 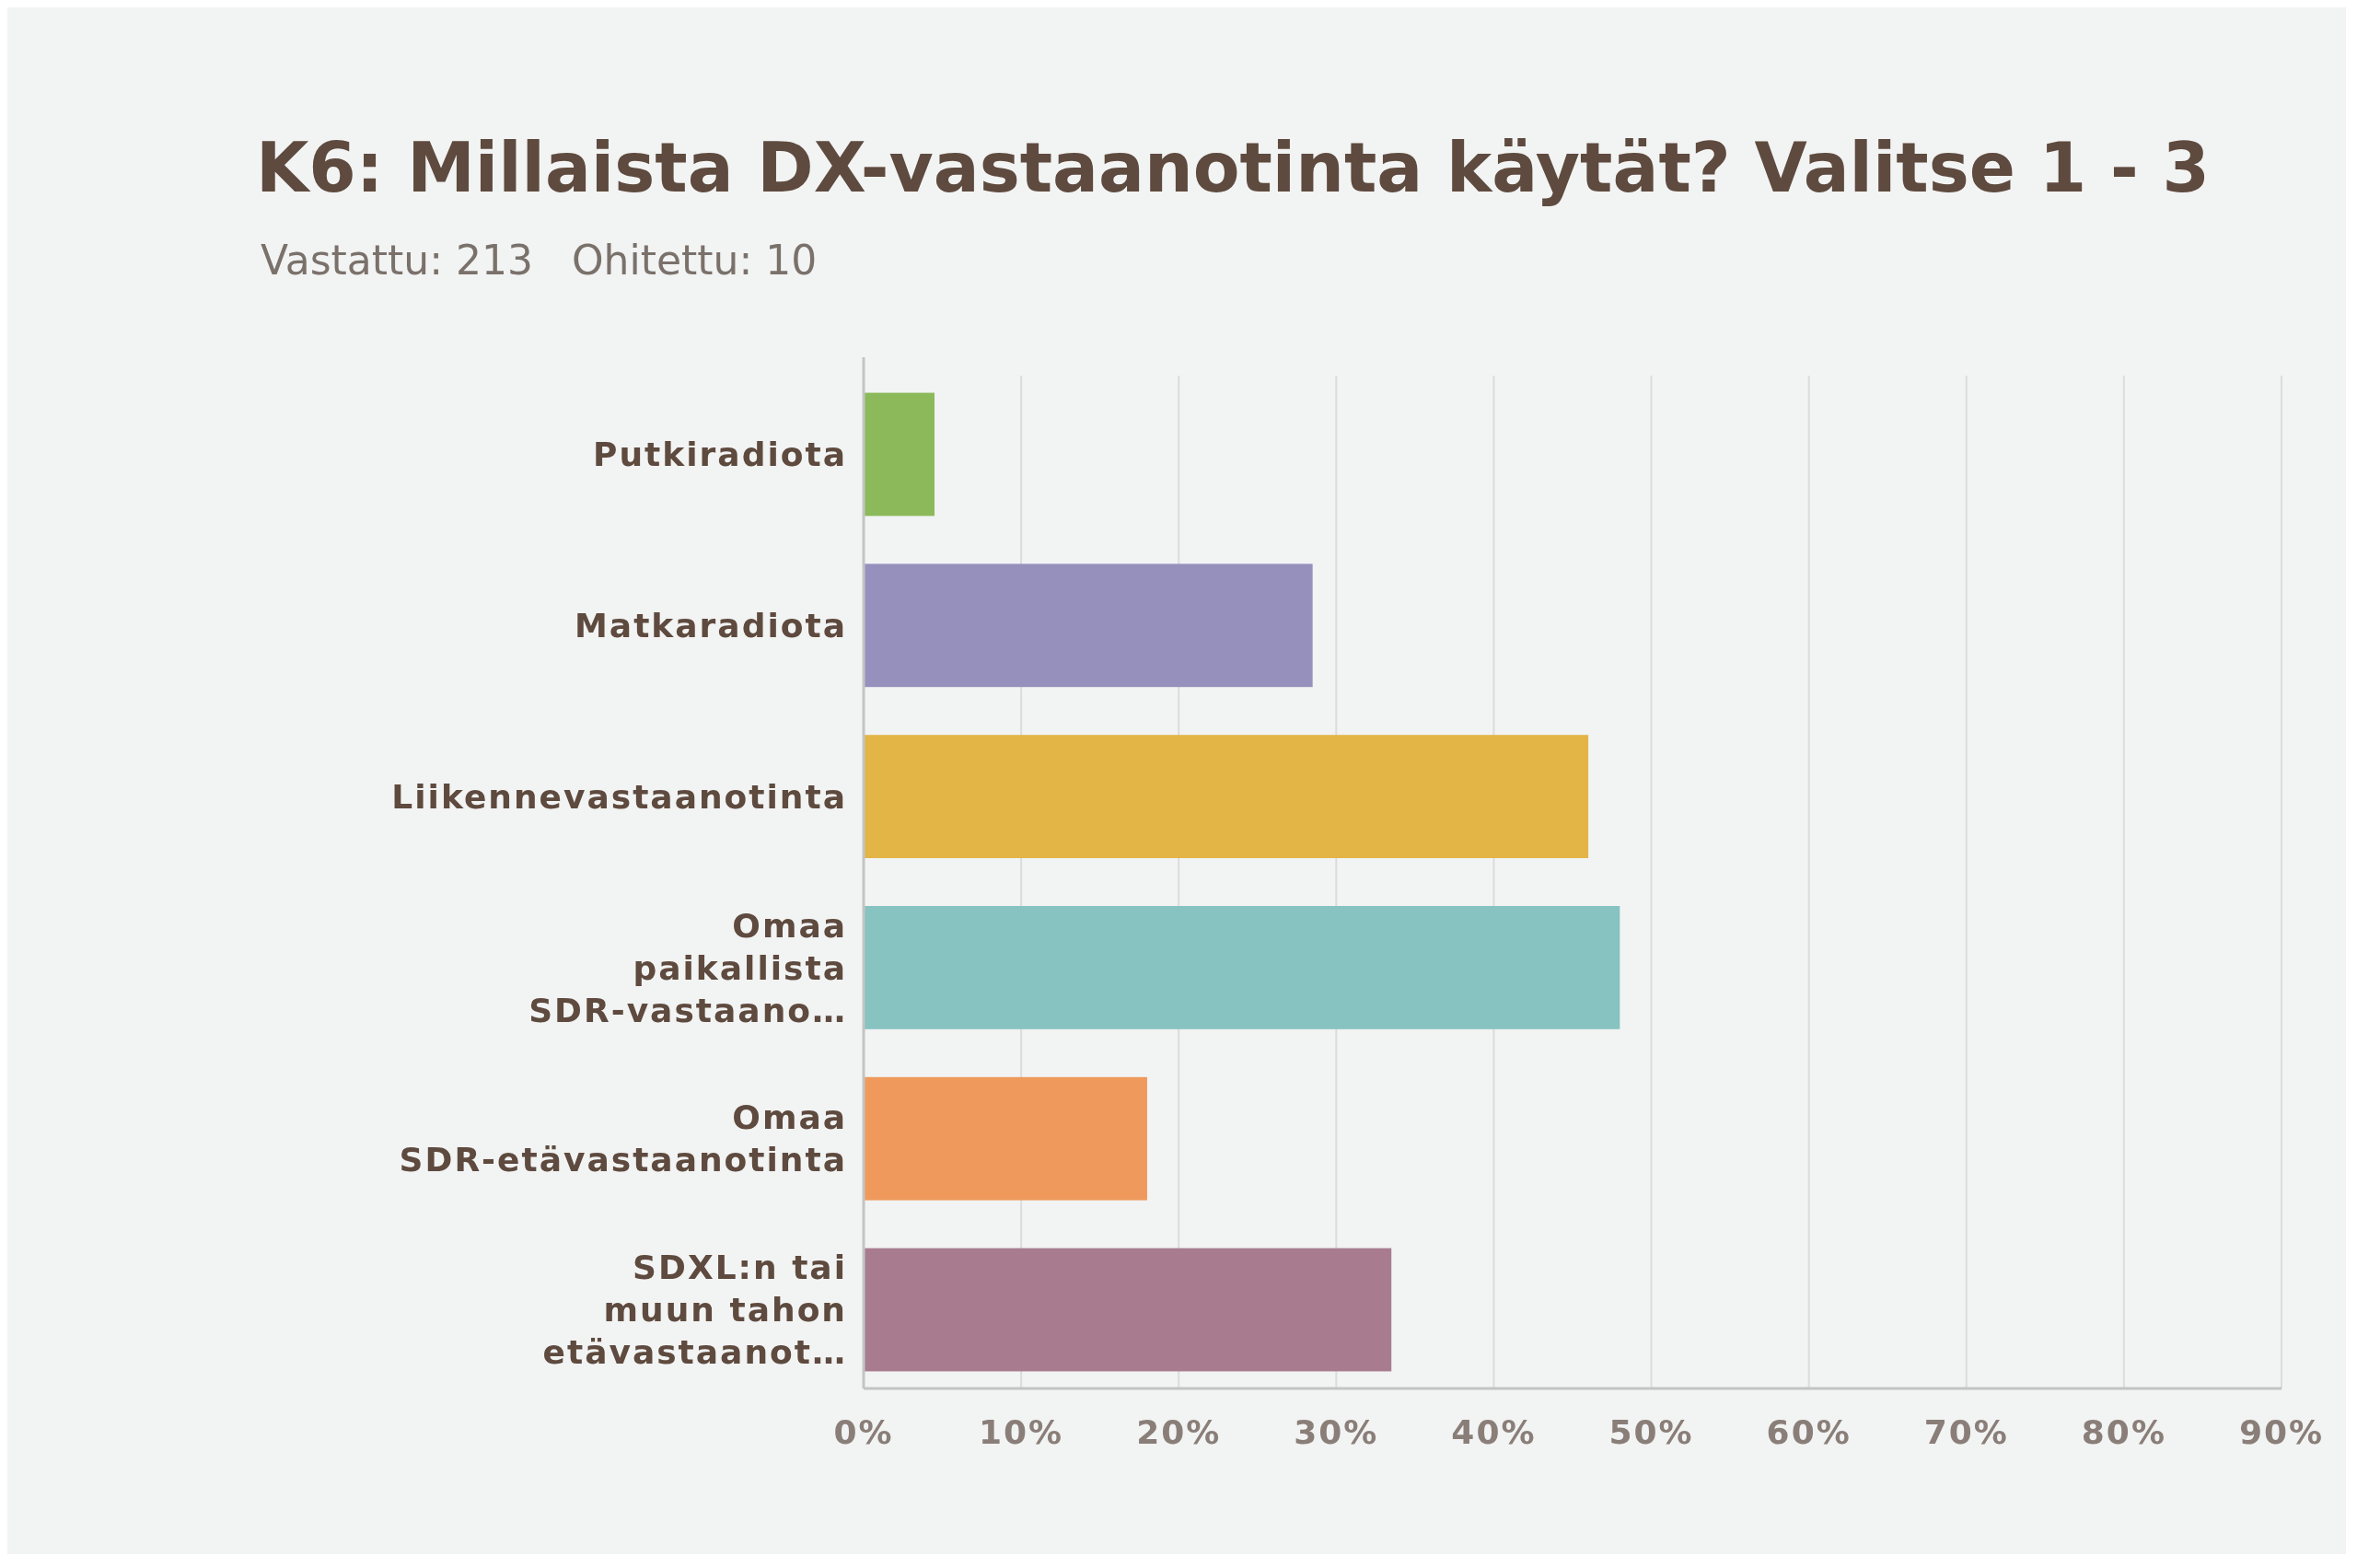 What do you see at coordinates (1651, 1432) in the screenshot?
I see `x-tick-label: 50%` at bounding box center [1651, 1432].